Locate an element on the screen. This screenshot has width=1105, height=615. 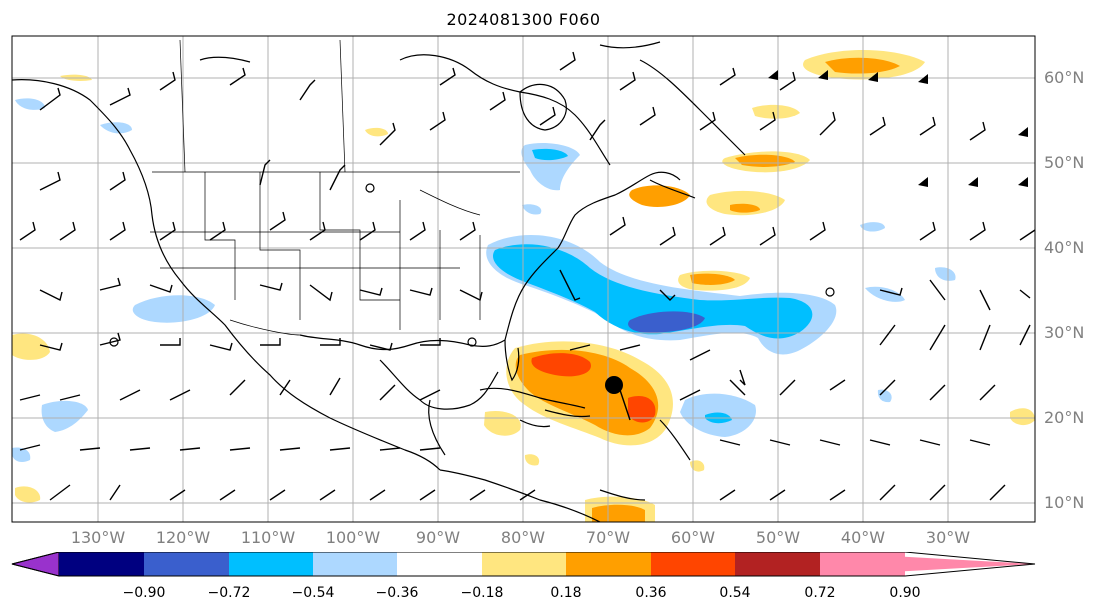
shading-positive-small3 is located at coordinates (532, 460).